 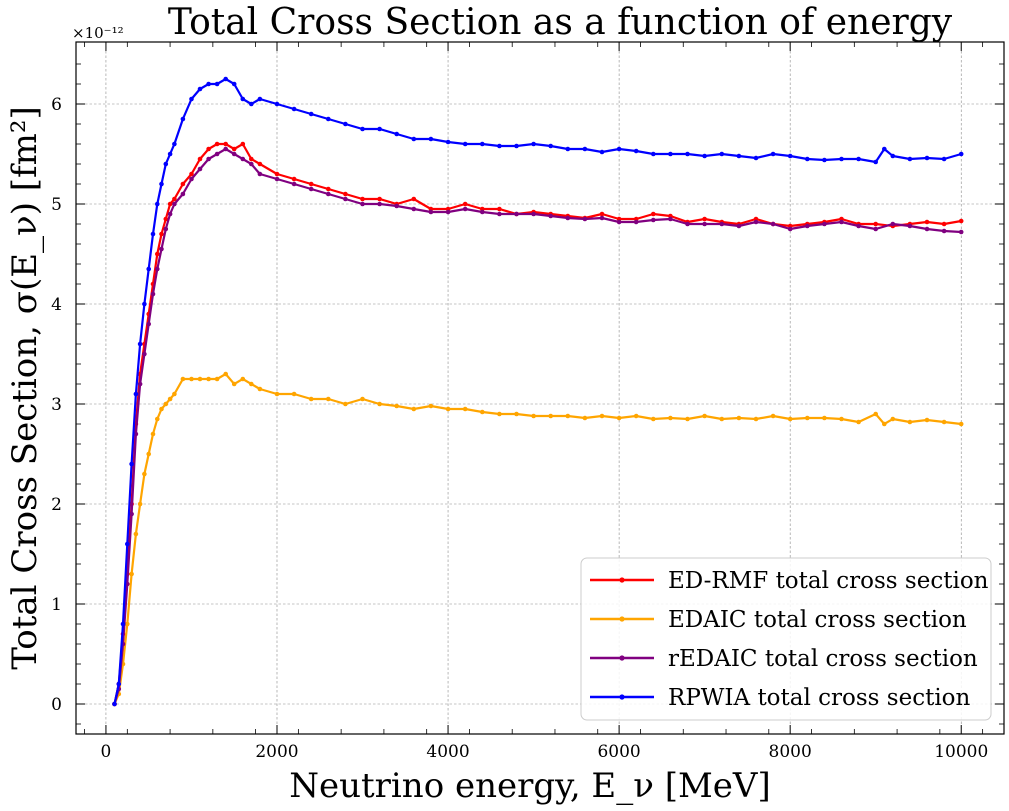 I want to click on y-axis-label: Total Cross Section, σ(E_ν) [fm²], so click(x=25, y=388).